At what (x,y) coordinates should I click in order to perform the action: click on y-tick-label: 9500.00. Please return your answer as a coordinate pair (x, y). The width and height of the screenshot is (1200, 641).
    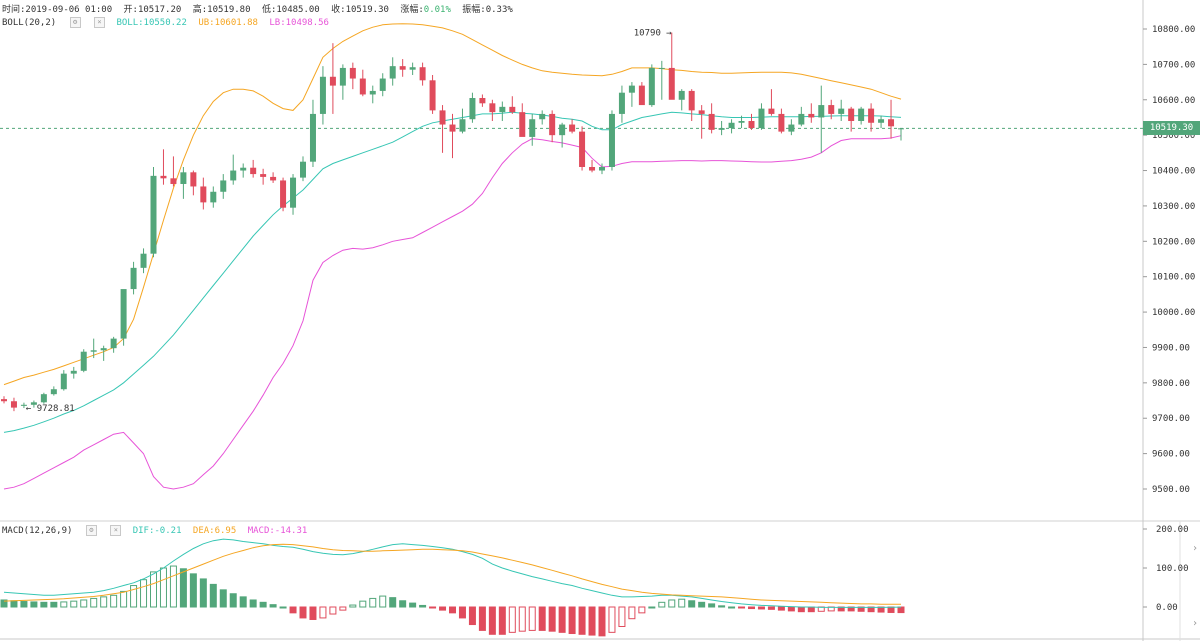
    Looking at the image, I should click on (1171, 490).